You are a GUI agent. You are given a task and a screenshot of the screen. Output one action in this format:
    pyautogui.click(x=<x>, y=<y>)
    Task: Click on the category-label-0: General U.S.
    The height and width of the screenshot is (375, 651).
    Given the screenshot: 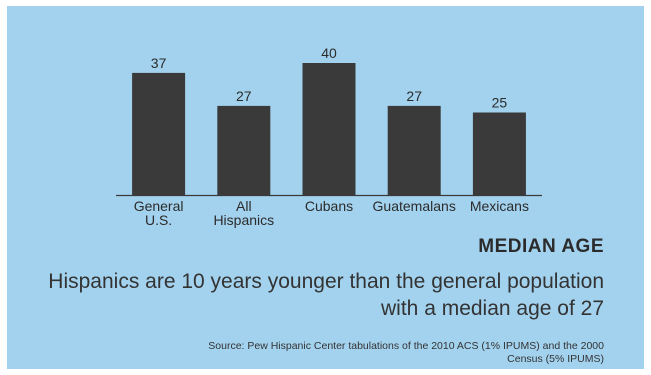 What is the action you would take?
    pyautogui.click(x=159, y=213)
    